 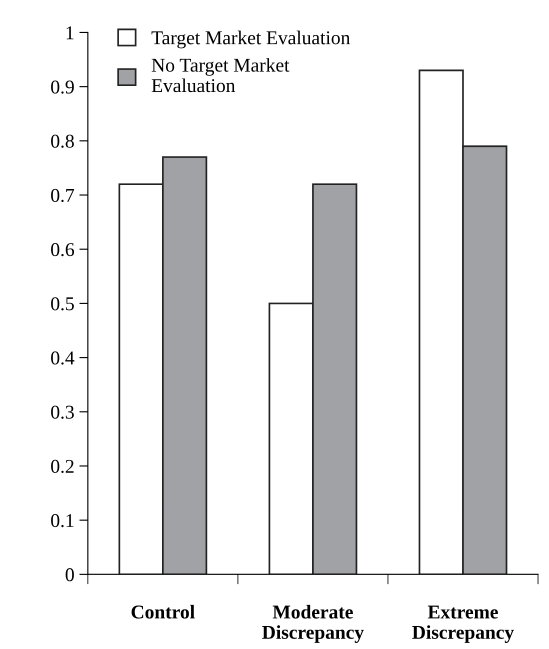 I want to click on y-tick-label: 0.2, so click(x=62, y=467).